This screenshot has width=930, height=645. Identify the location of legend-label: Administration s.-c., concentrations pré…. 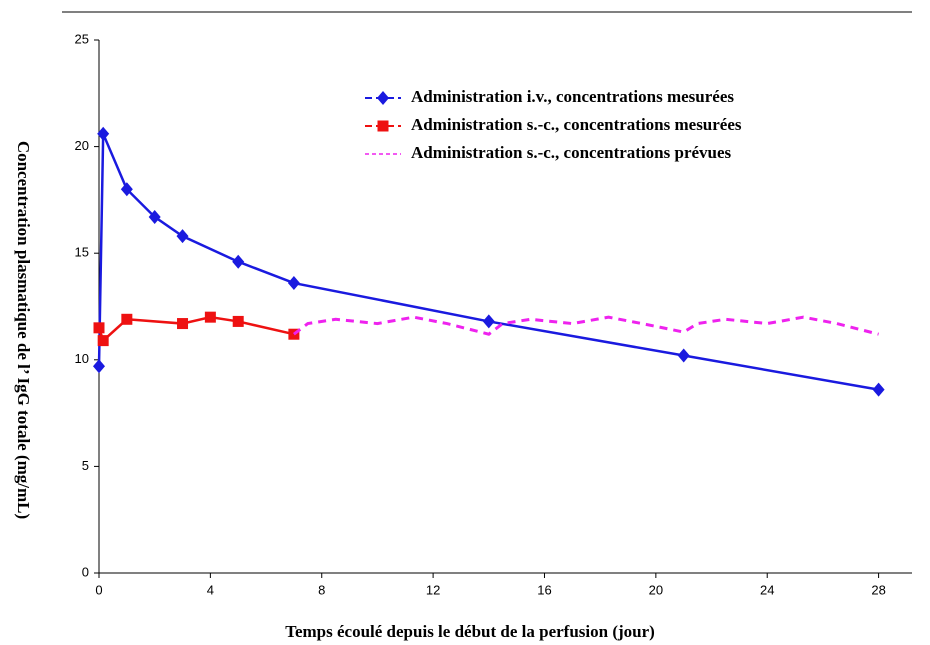
(571, 152).